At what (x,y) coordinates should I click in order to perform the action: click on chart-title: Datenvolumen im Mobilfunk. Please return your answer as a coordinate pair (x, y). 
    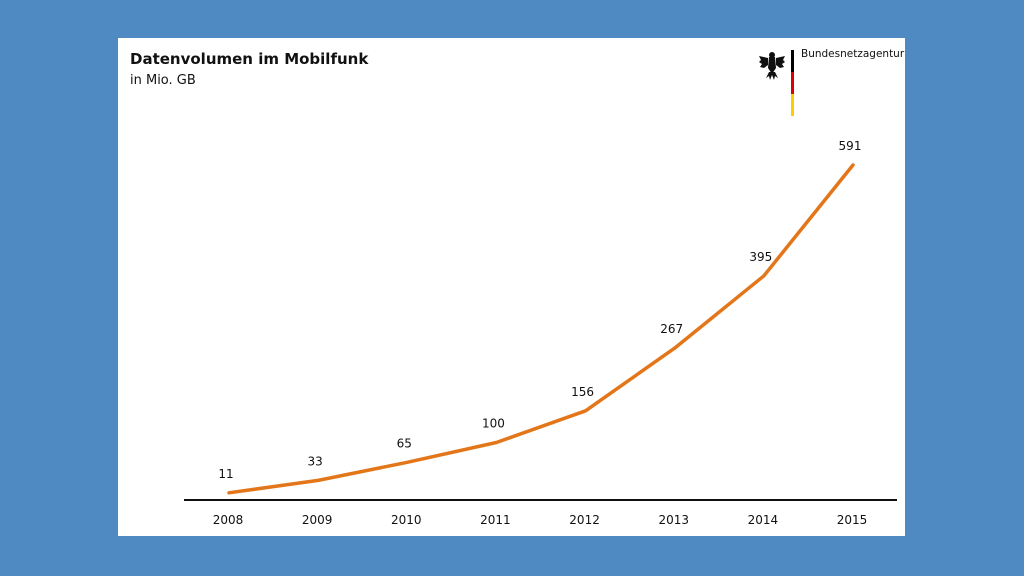
    Looking at the image, I should click on (249, 59).